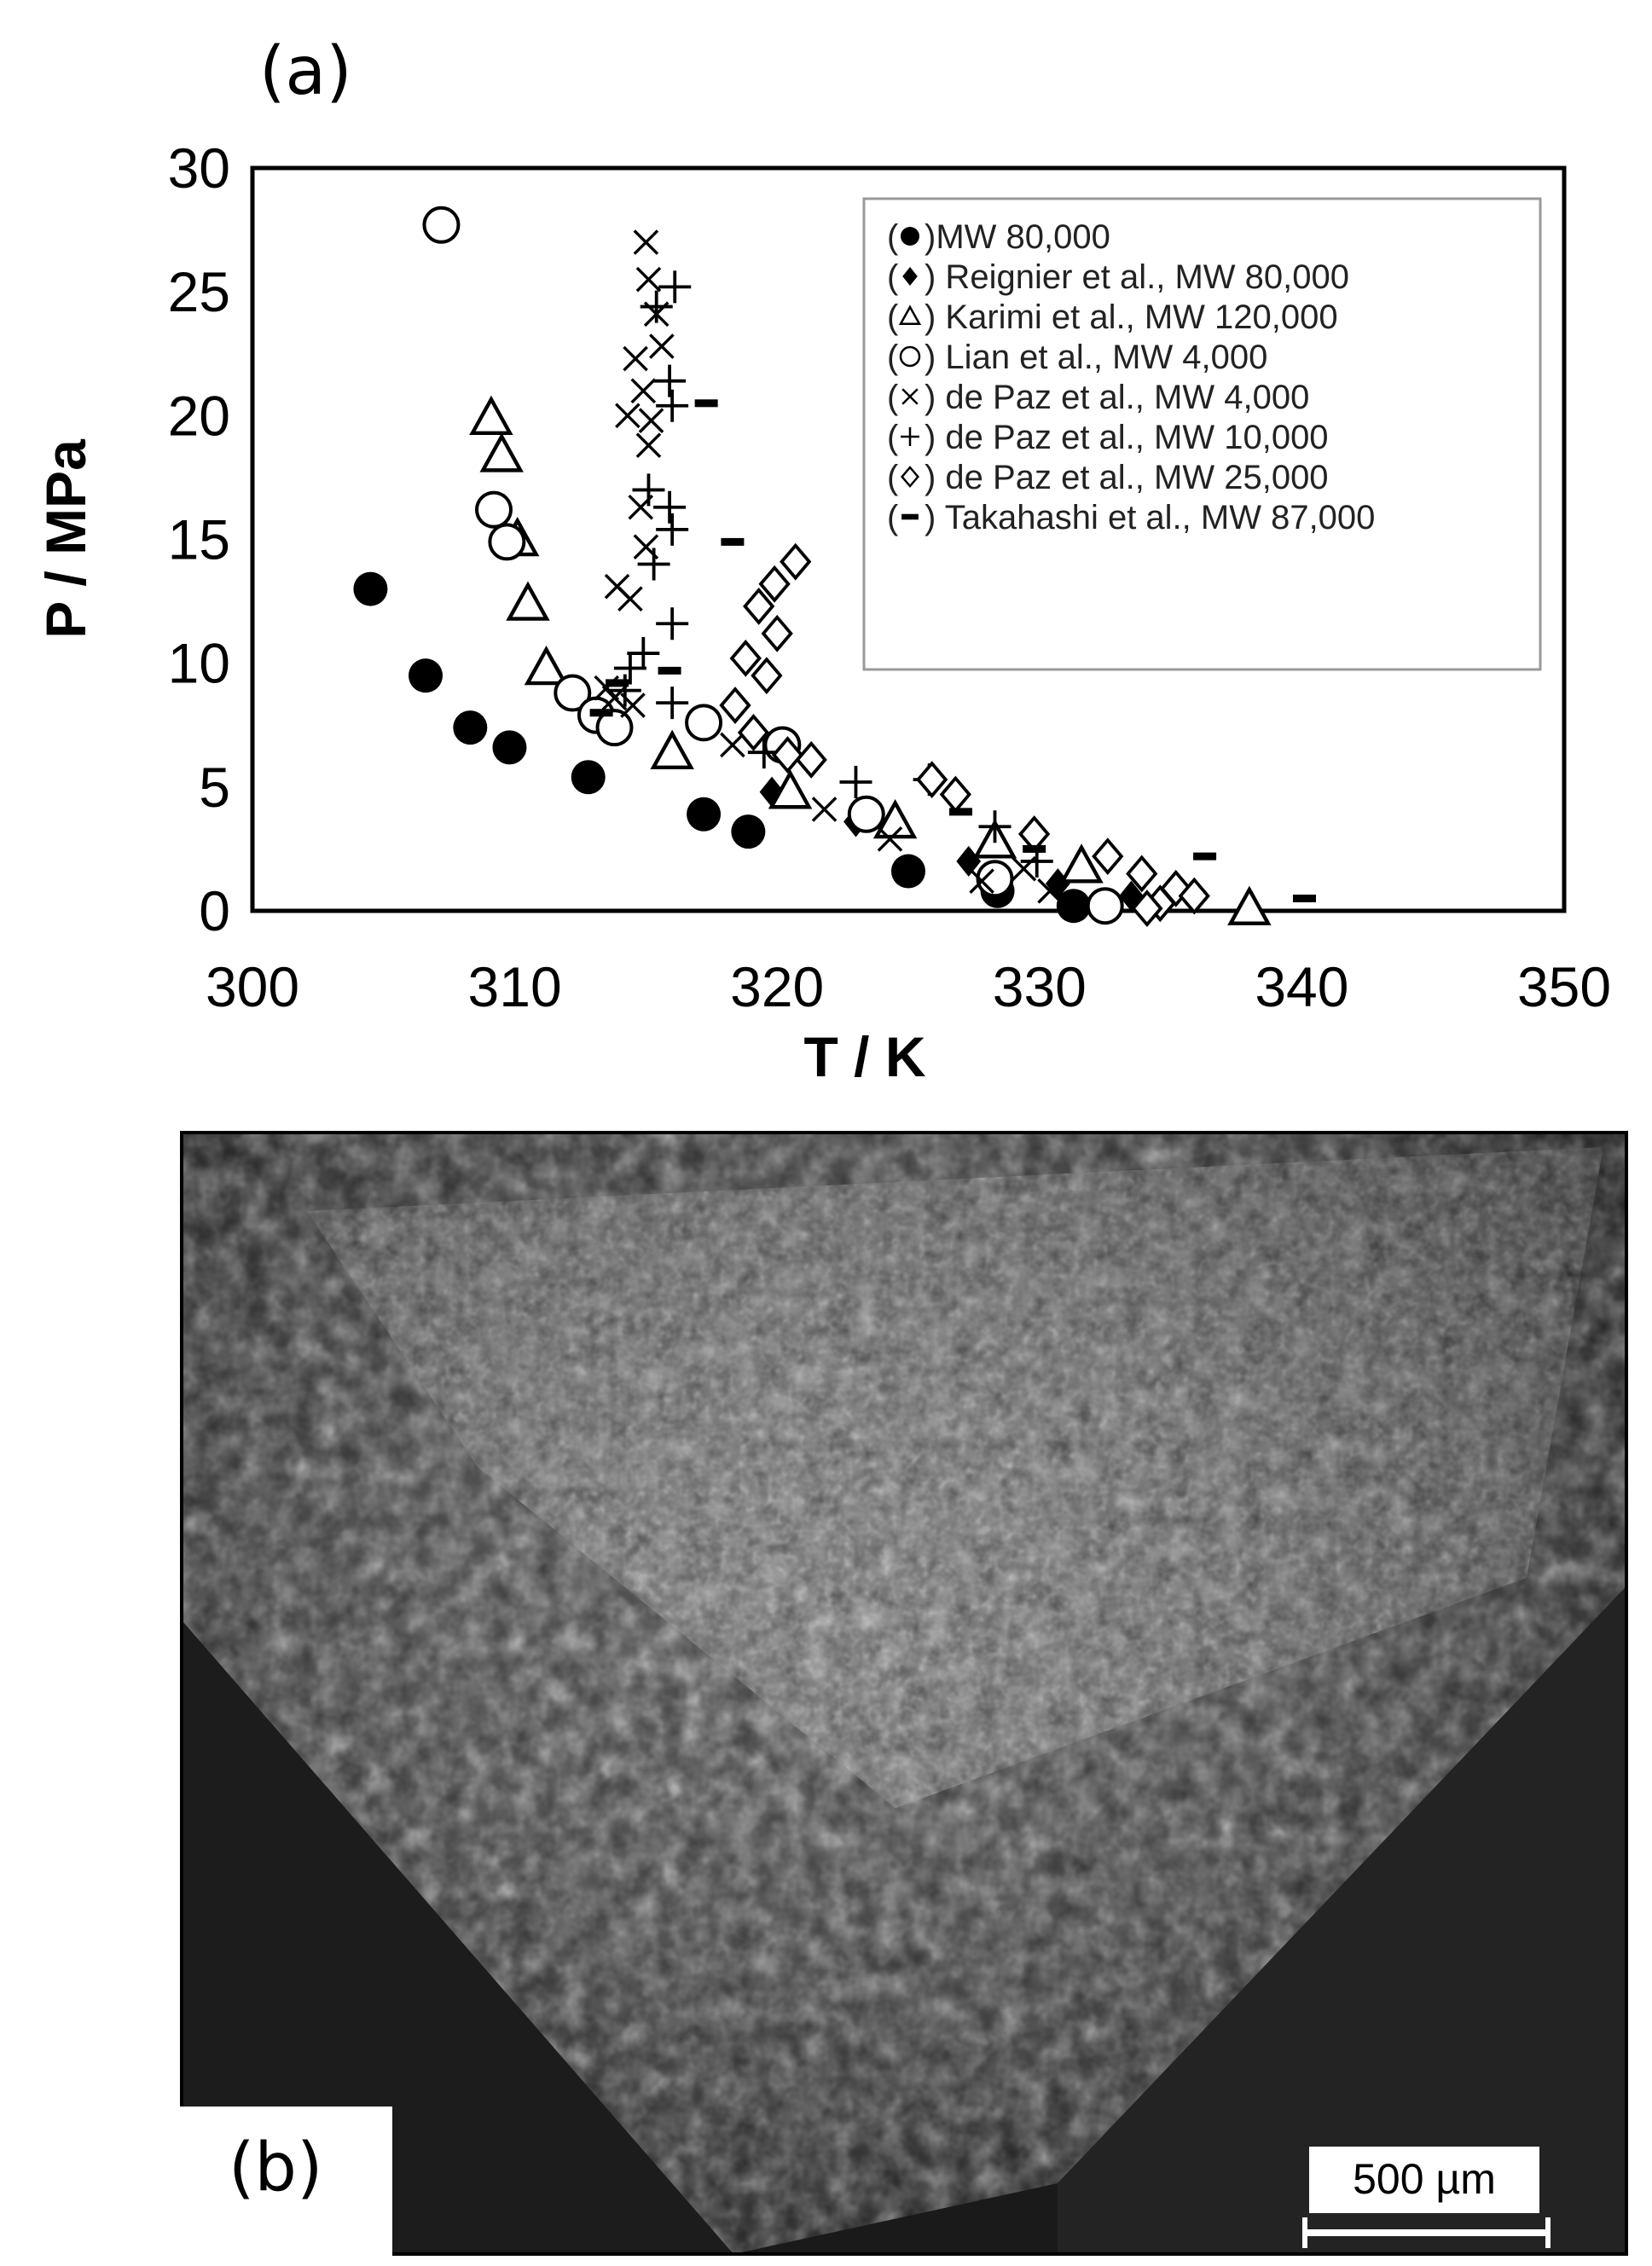 This screenshot has height=2266, width=1652. Describe the element at coordinates (909, 986) in the screenshot. I see `x-tick-labels: 300 310 320 330 340 350` at that location.